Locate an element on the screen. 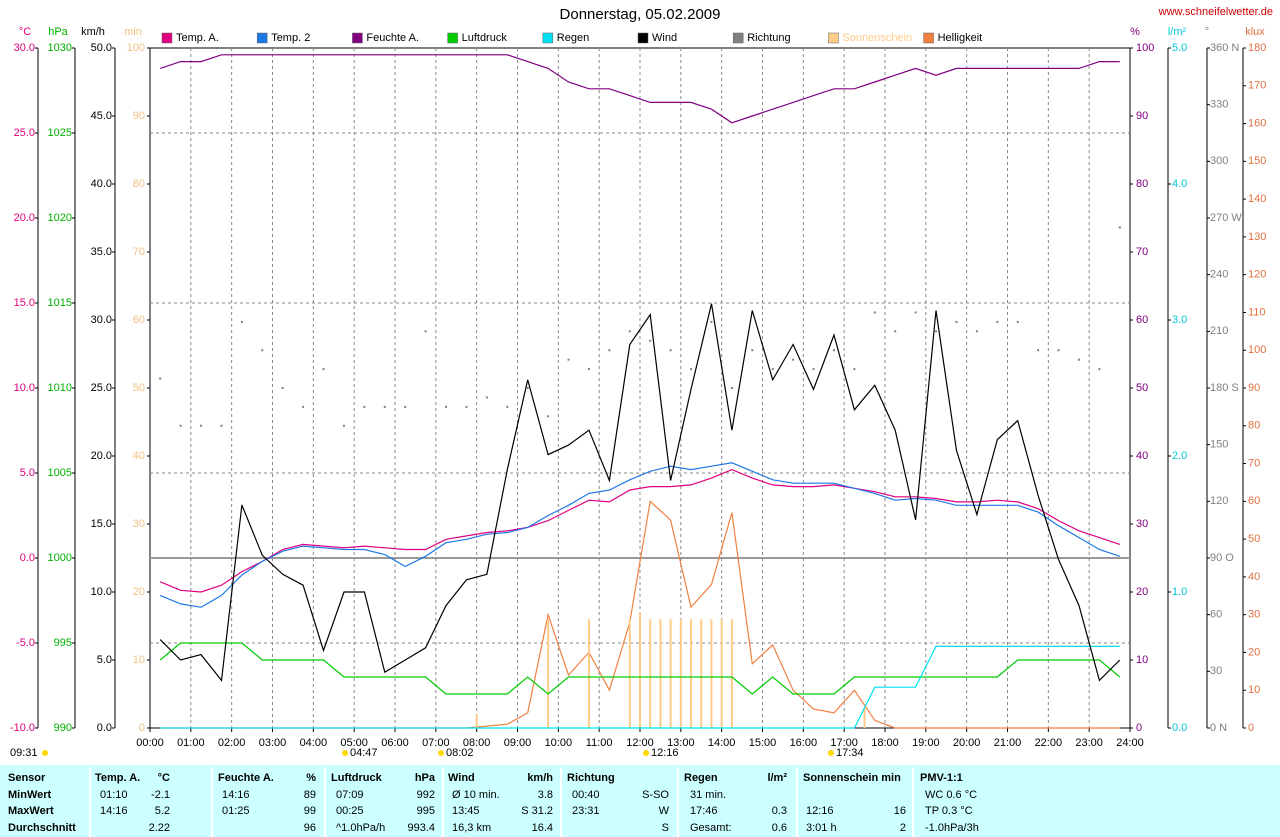 Image resolution: width=1280 pixels, height=837 pixels. table-cell: 16.4 is located at coordinates (542, 828).